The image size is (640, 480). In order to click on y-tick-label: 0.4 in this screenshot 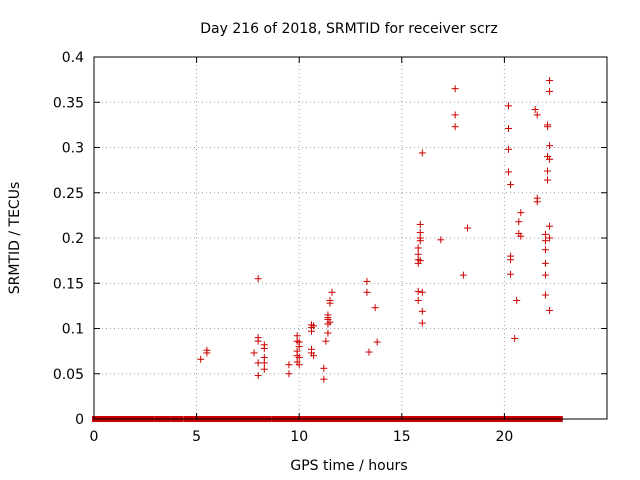, I will do `click(73, 58)`.